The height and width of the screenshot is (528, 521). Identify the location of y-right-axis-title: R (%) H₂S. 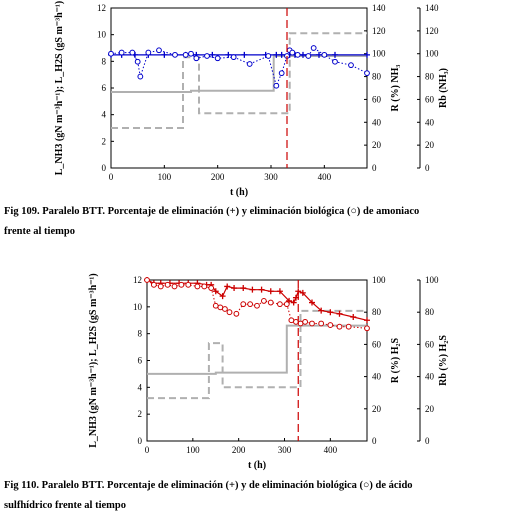
(395, 360).